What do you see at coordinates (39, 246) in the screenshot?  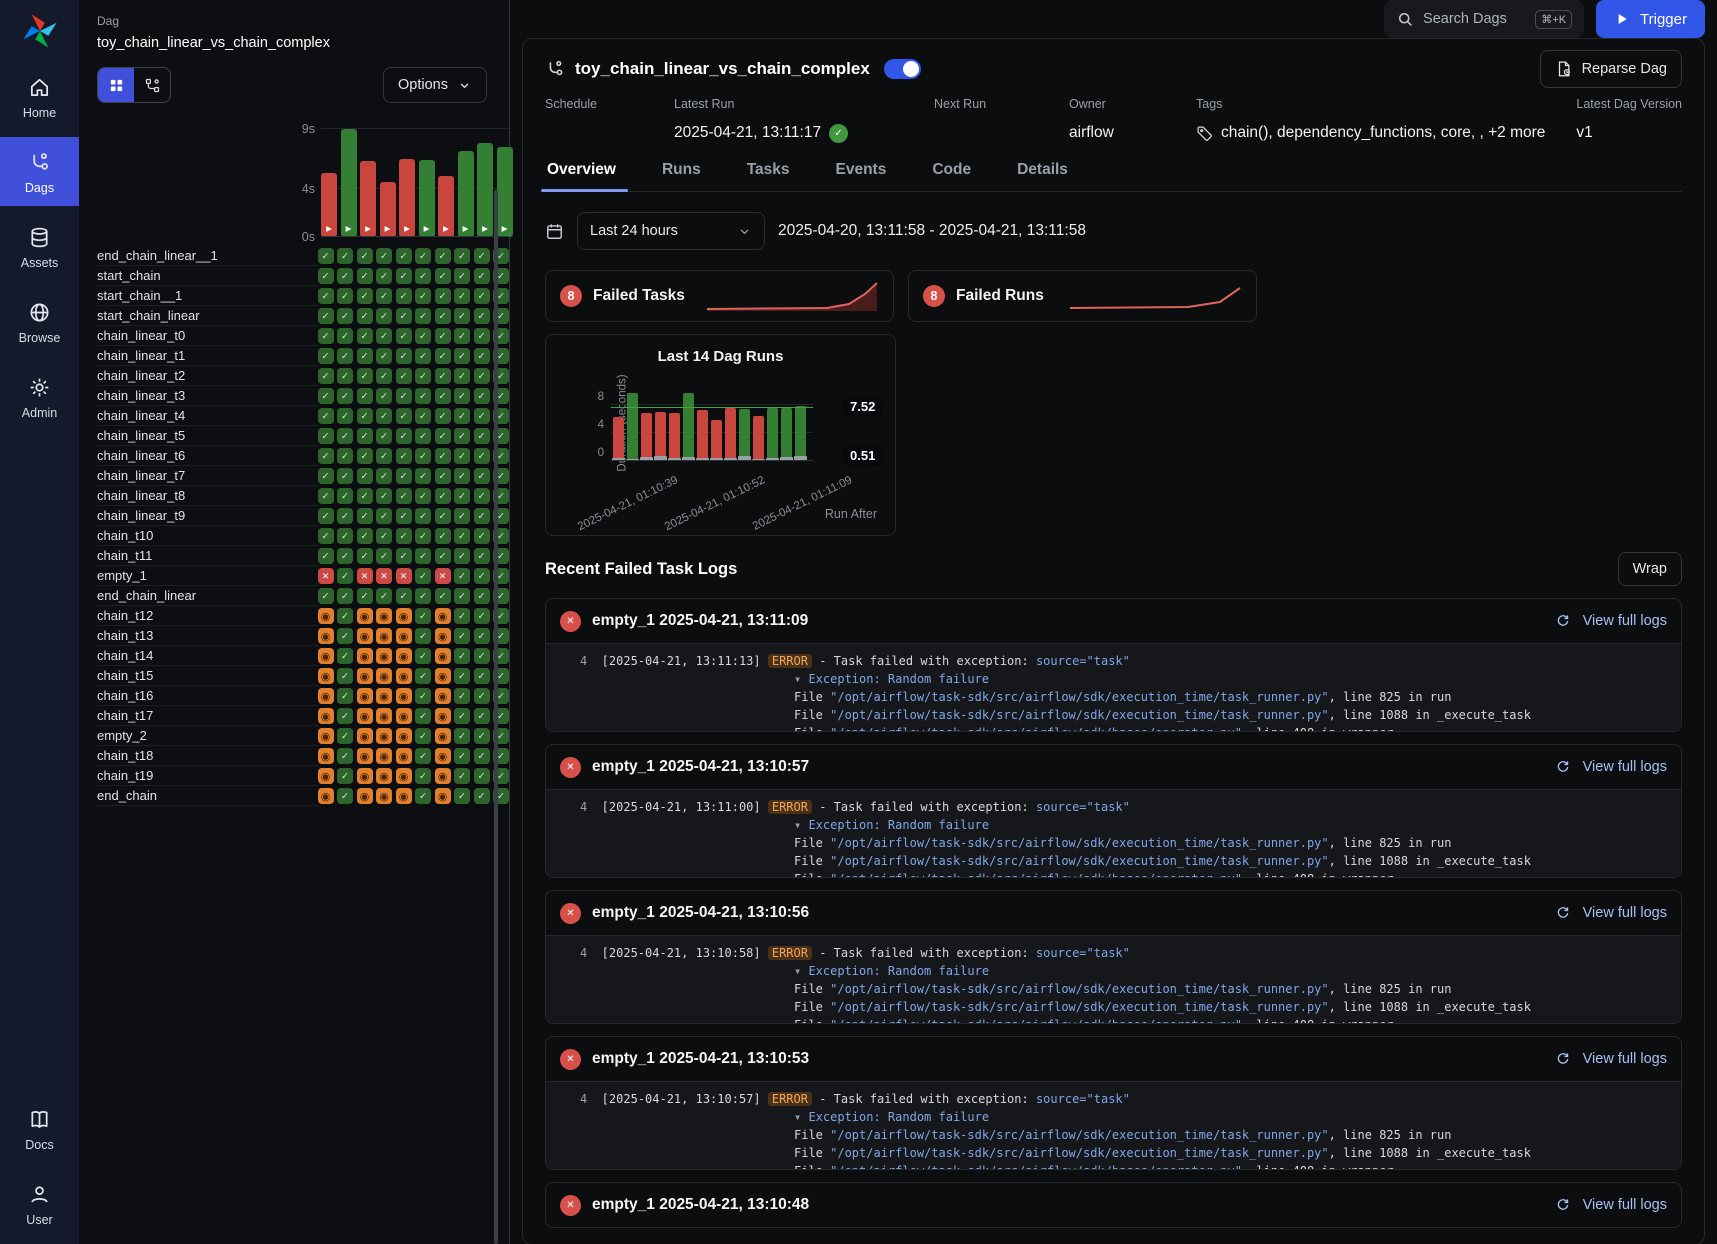 I see `sidebar-item-assets: Assets` at bounding box center [39, 246].